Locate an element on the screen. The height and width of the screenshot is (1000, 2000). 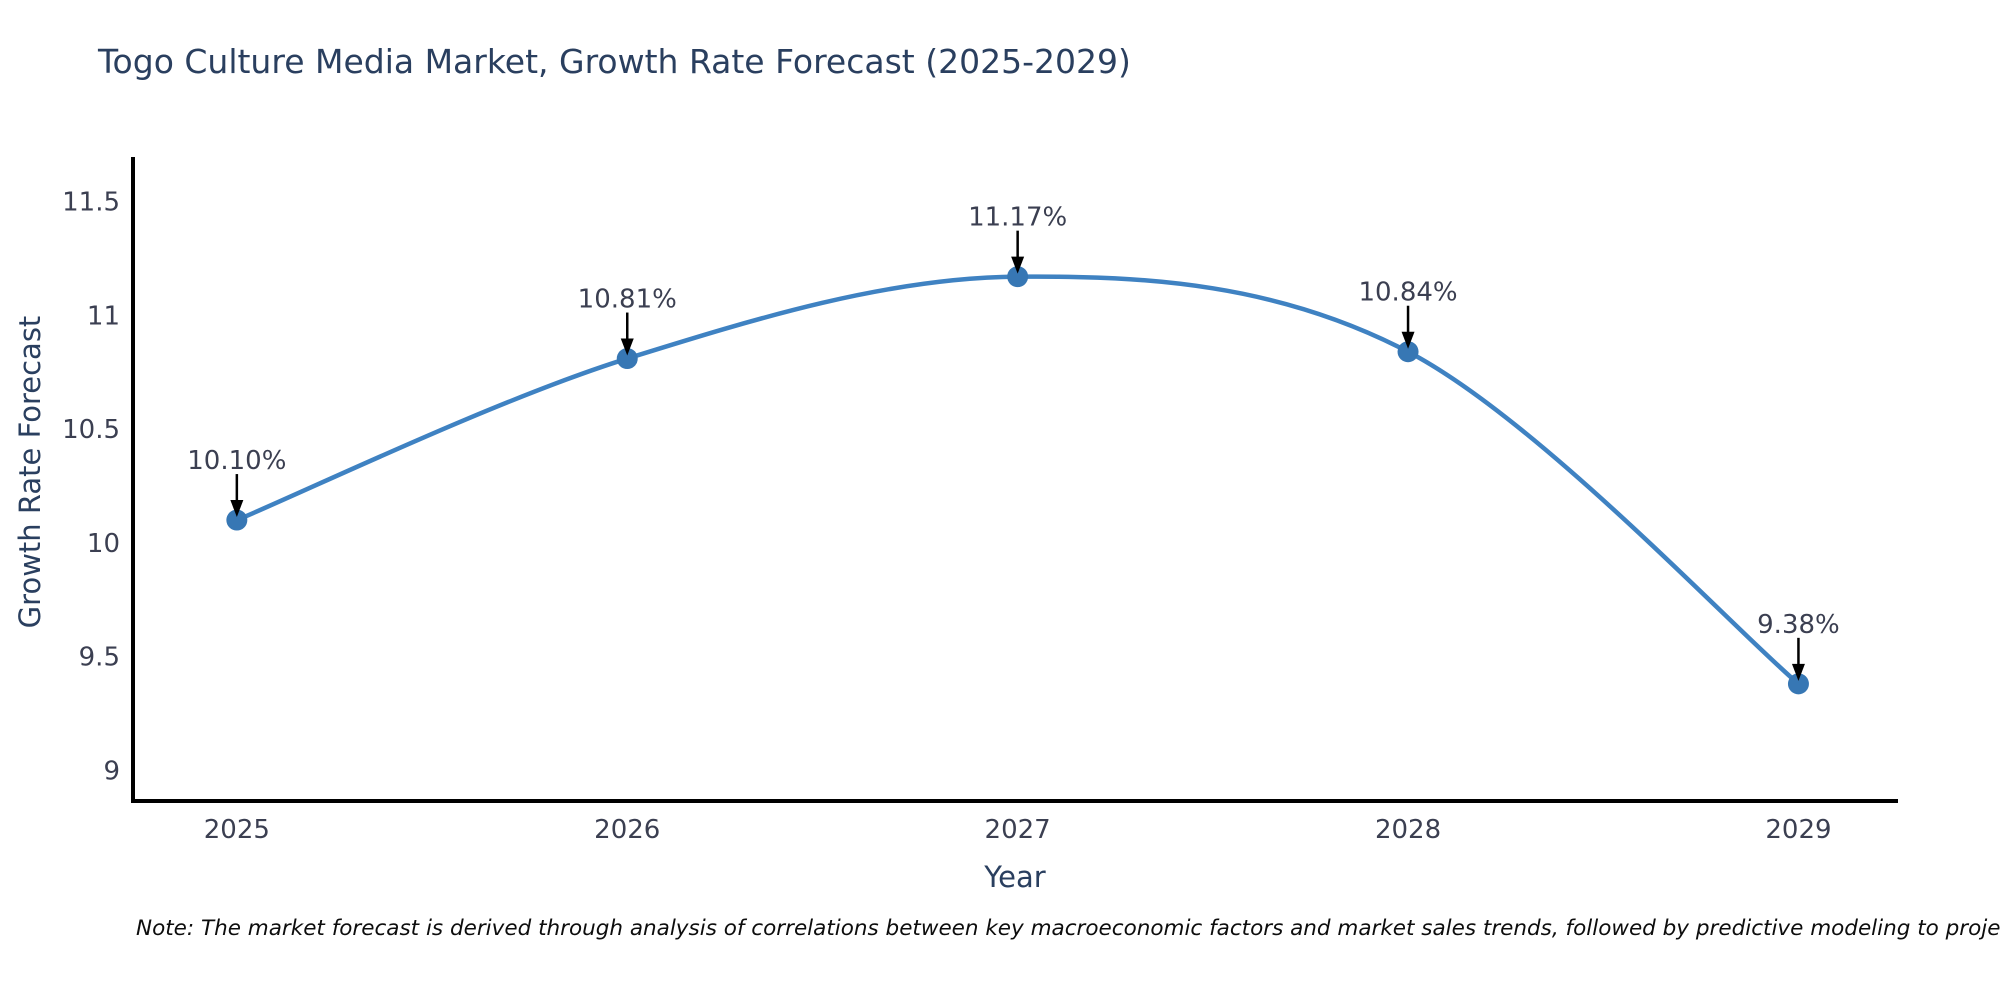
y-tick-label: 9.5 is located at coordinates (99, 658).